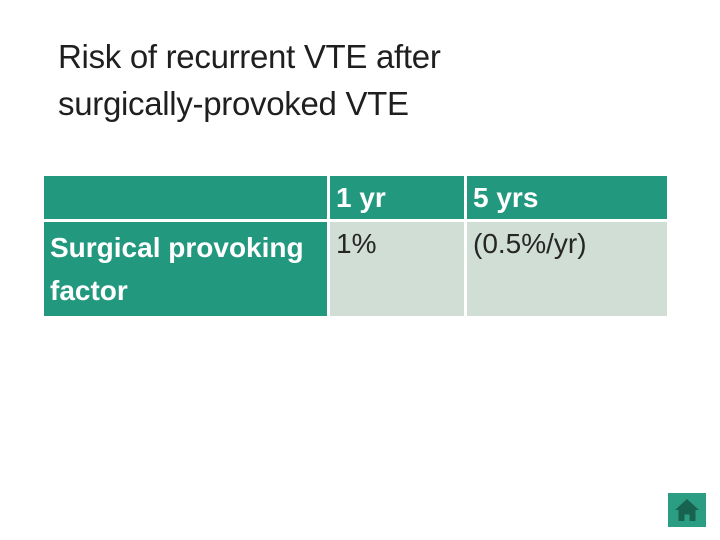  Describe the element at coordinates (185, 197) in the screenshot. I see `header-cell-blank` at that location.